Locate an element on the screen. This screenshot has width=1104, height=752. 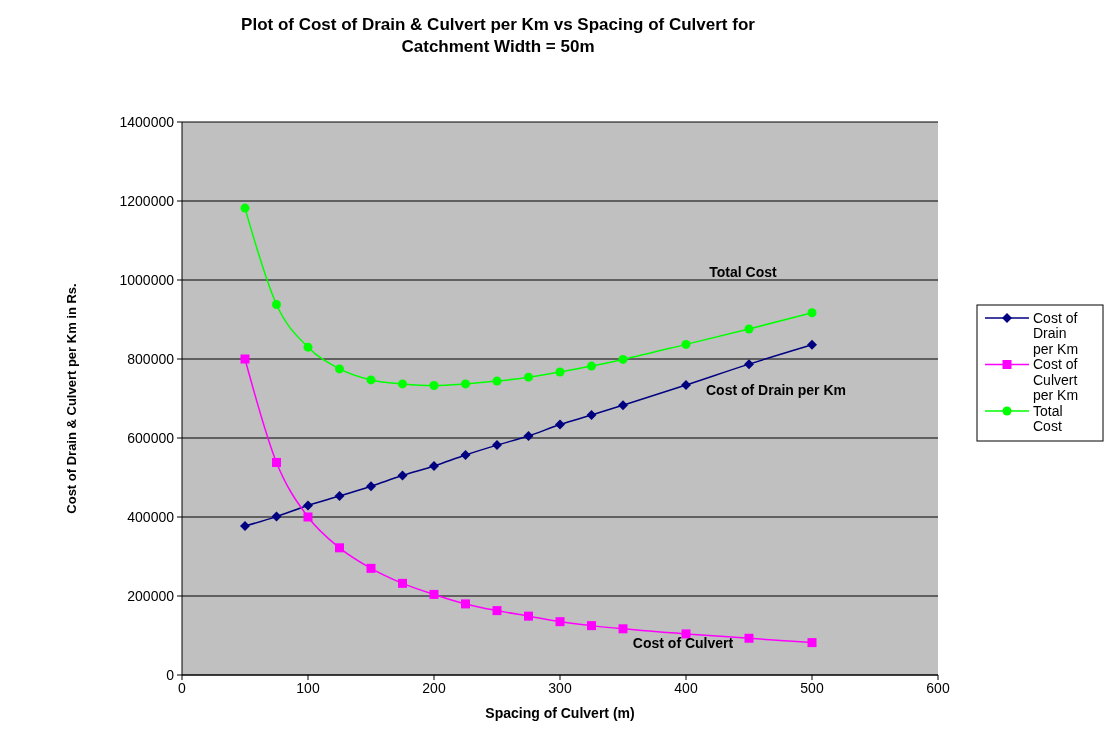
x-tick-label: 0 is located at coordinates (182, 688).